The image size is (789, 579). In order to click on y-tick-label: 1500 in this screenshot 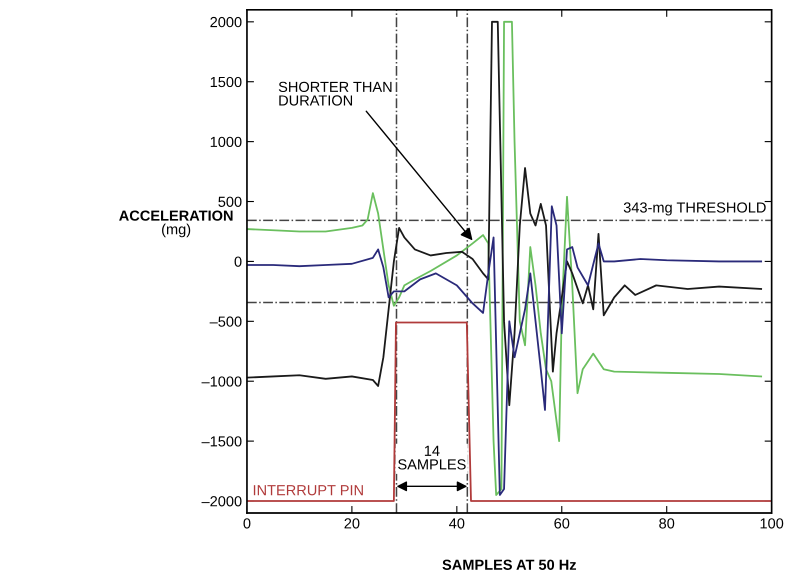, I will do `click(226, 82)`.